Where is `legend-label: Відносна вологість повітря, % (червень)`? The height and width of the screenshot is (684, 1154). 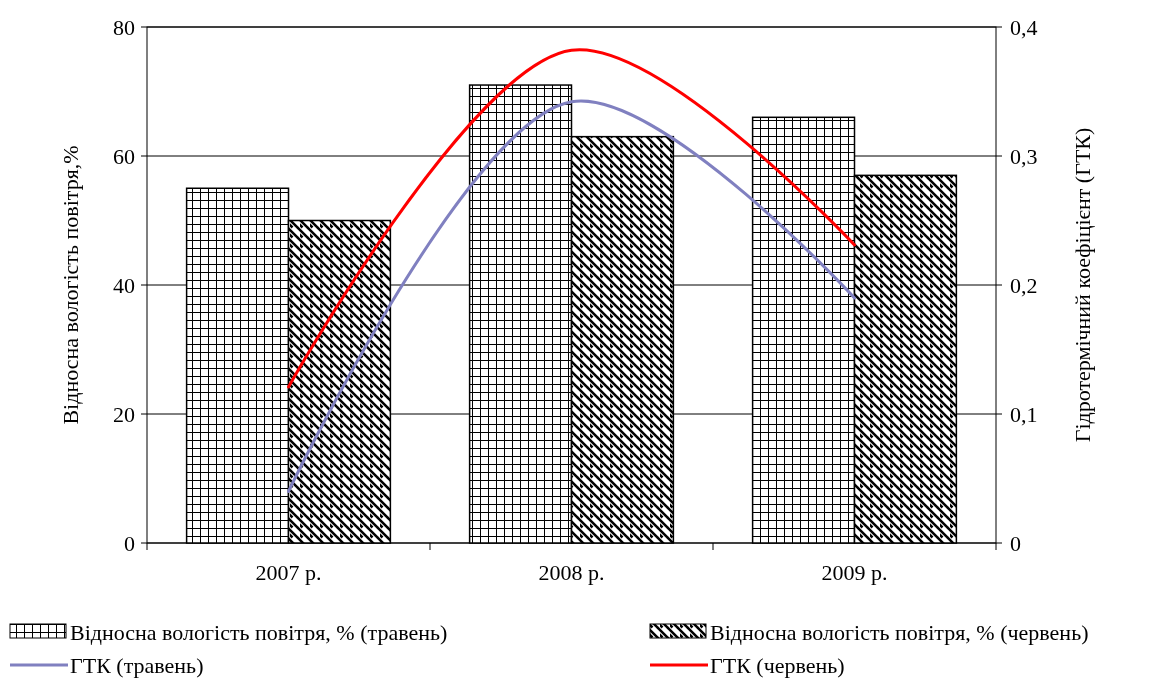
legend-label: Відносна вологість повітря, % (червень) is located at coordinates (899, 632).